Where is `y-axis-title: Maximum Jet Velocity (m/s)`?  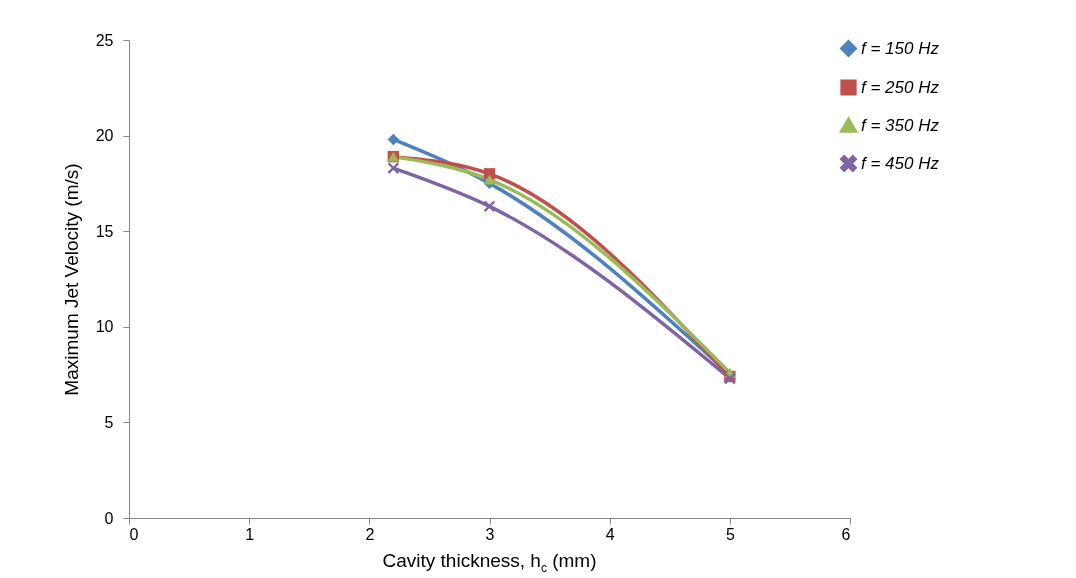
y-axis-title: Maximum Jet Velocity (m/s) is located at coordinates (71, 279).